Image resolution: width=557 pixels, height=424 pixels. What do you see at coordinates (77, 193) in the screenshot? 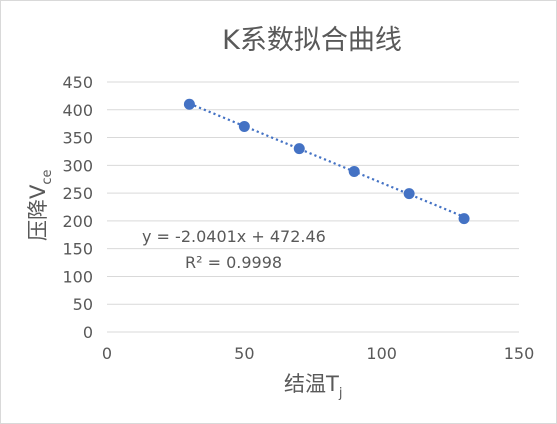
I see `y-tick-label: 250` at bounding box center [77, 193].